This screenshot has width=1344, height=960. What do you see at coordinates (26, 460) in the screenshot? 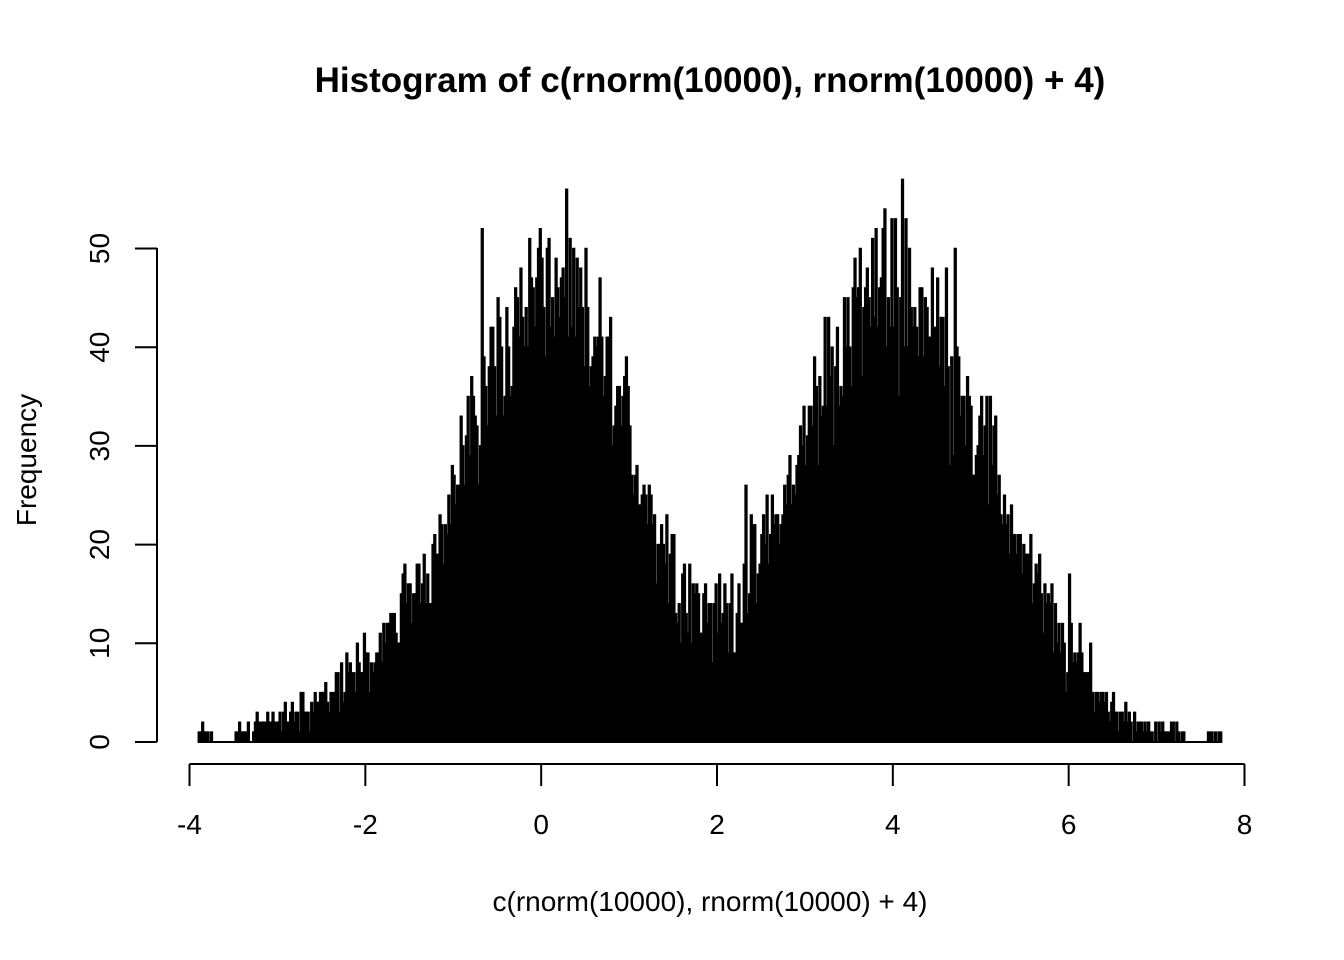
I see `y-axis-label: Frequency` at bounding box center [26, 460].